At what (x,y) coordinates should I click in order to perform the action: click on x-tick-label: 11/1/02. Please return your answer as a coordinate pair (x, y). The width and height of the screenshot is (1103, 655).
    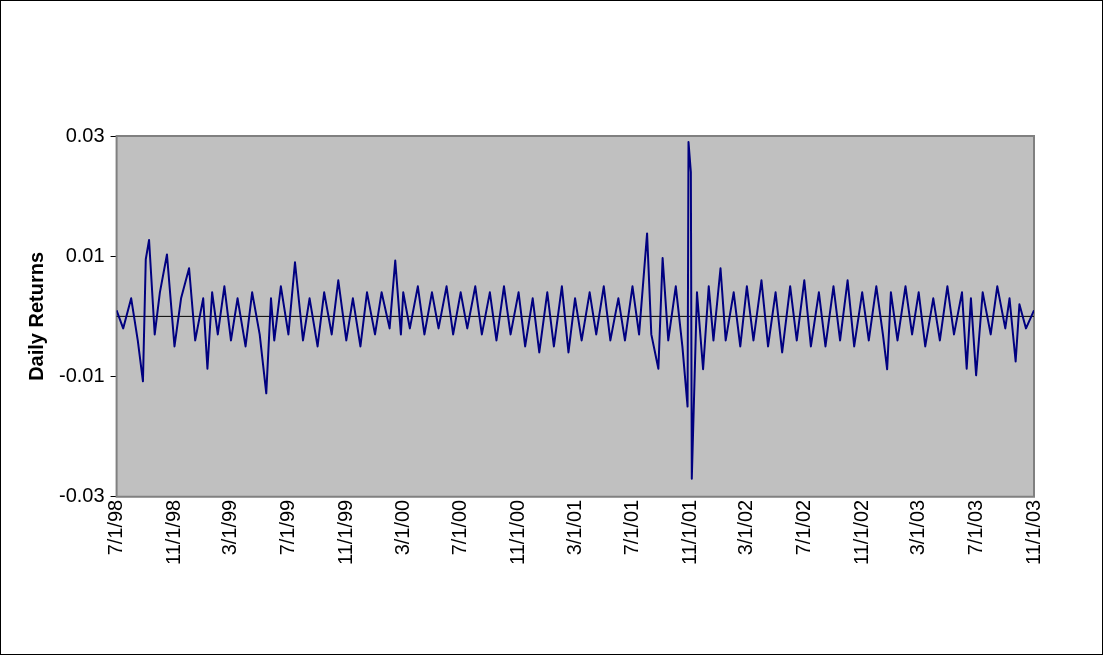
    Looking at the image, I should click on (860, 532).